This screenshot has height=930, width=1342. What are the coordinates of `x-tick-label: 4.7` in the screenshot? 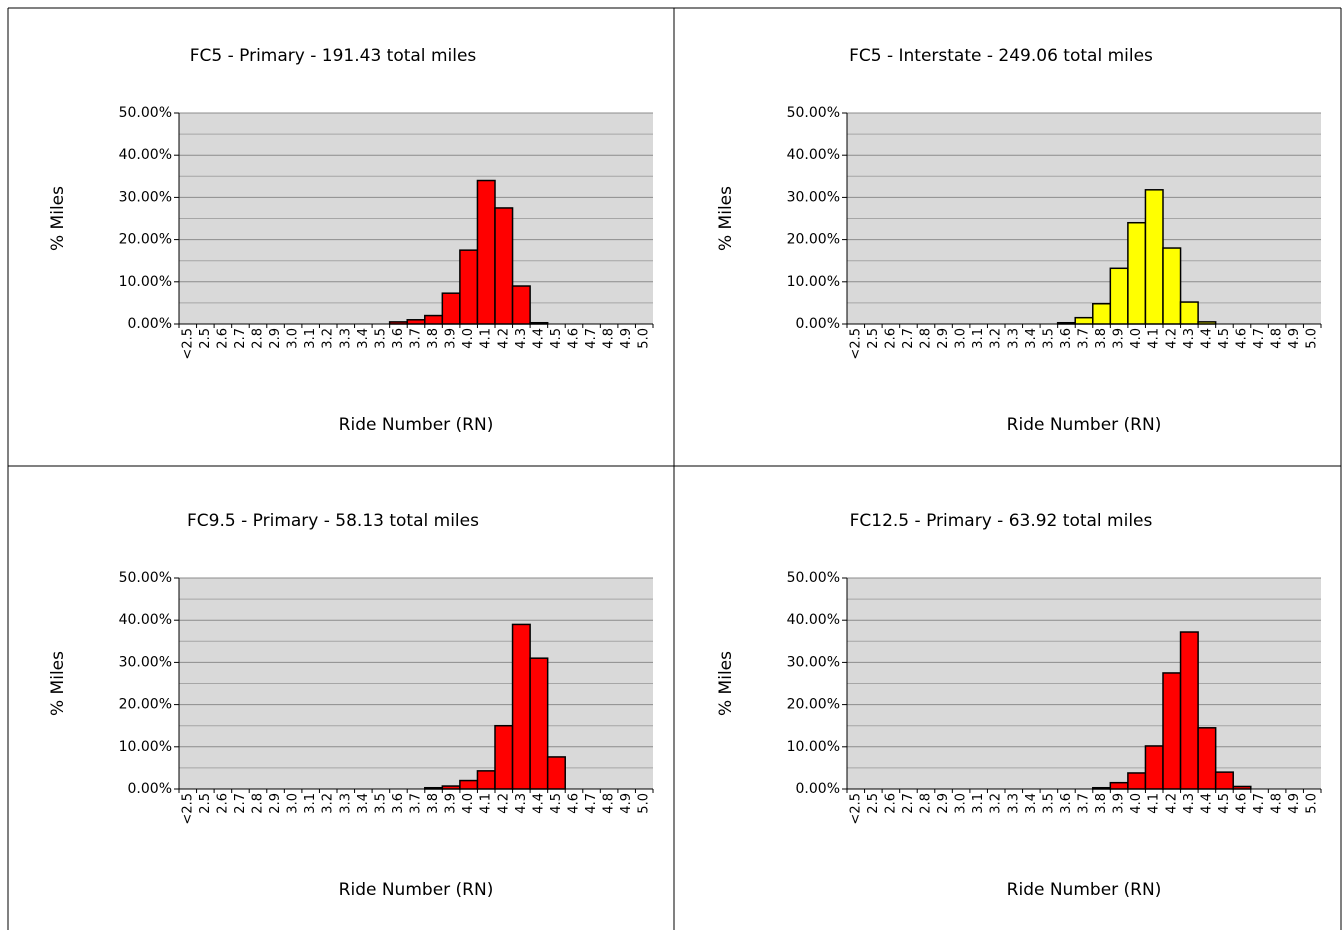 It's located at (591, 338).